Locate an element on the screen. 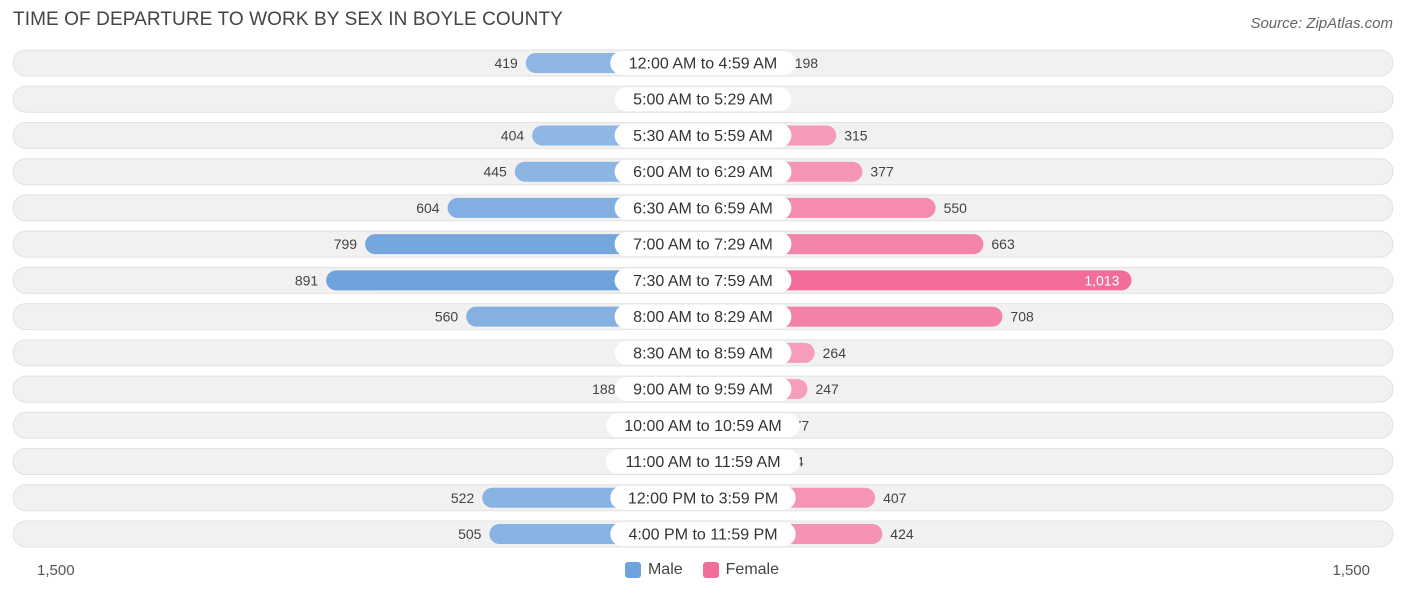 The width and height of the screenshot is (1406, 595). male-value-label: 799 is located at coordinates (346, 244).